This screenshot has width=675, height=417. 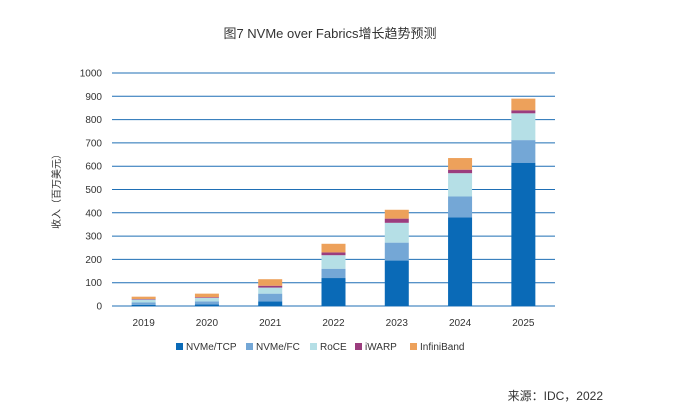 I want to click on x-tick-label: 2023, so click(x=397, y=323).